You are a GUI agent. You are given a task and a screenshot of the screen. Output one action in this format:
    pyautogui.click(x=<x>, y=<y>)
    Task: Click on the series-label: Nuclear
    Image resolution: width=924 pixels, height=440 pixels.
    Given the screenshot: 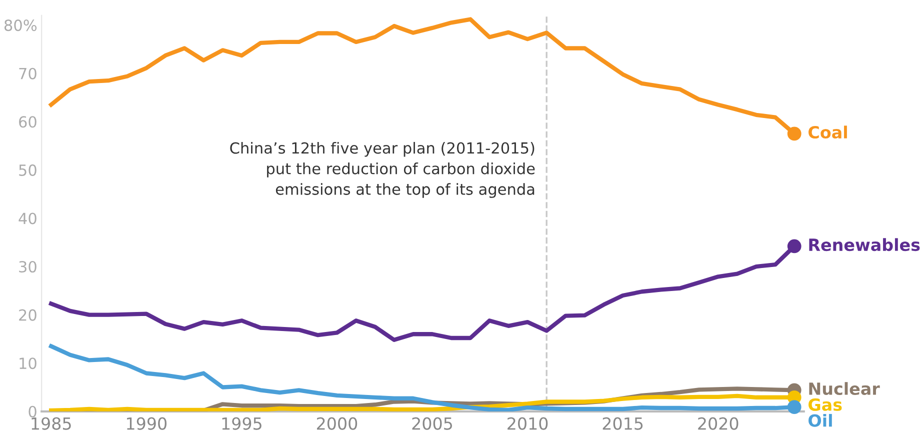 What is the action you would take?
    pyautogui.click(x=844, y=388)
    